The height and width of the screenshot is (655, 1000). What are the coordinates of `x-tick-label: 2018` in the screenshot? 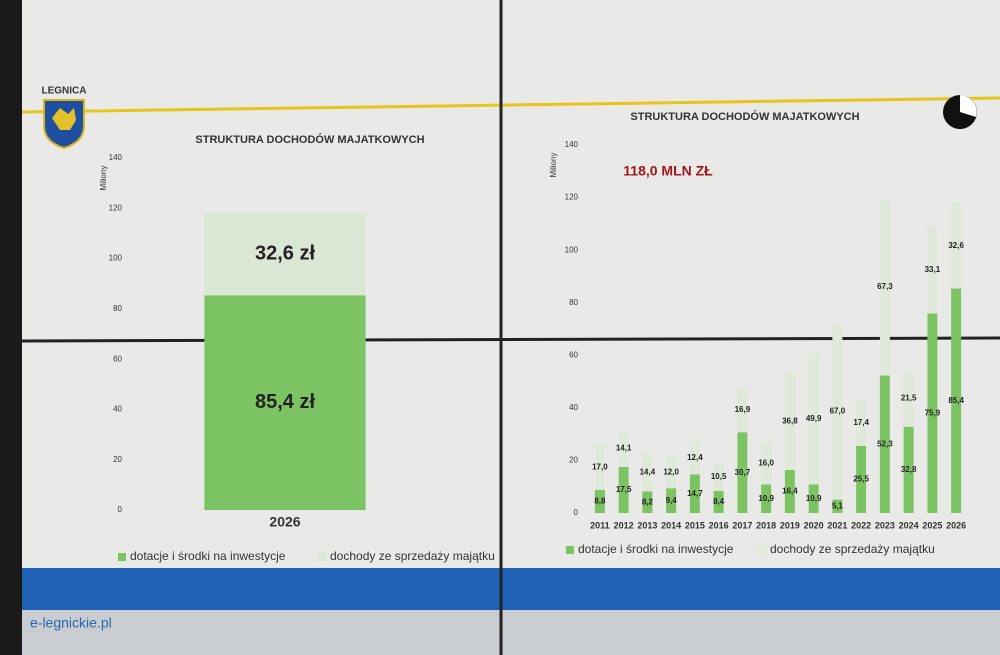 It's located at (766, 525).